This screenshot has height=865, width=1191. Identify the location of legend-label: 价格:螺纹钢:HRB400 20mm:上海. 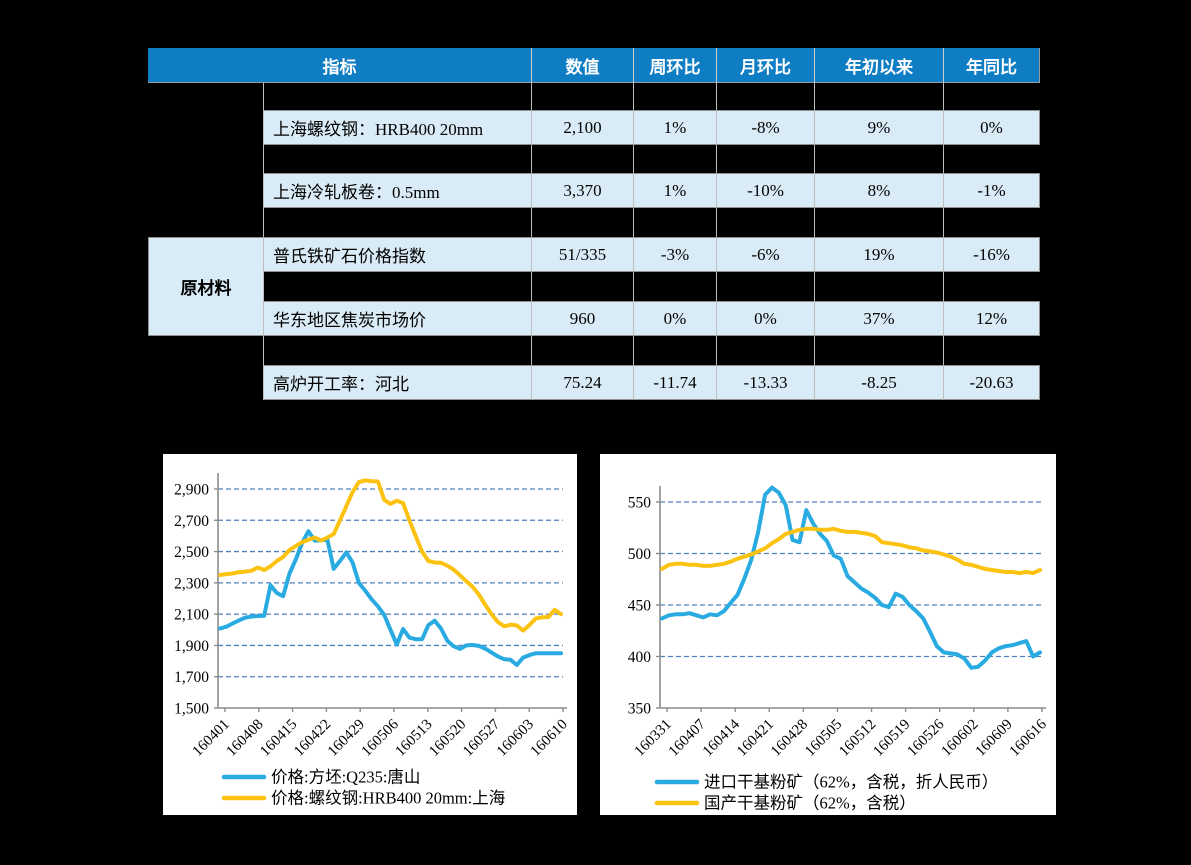
(388, 798).